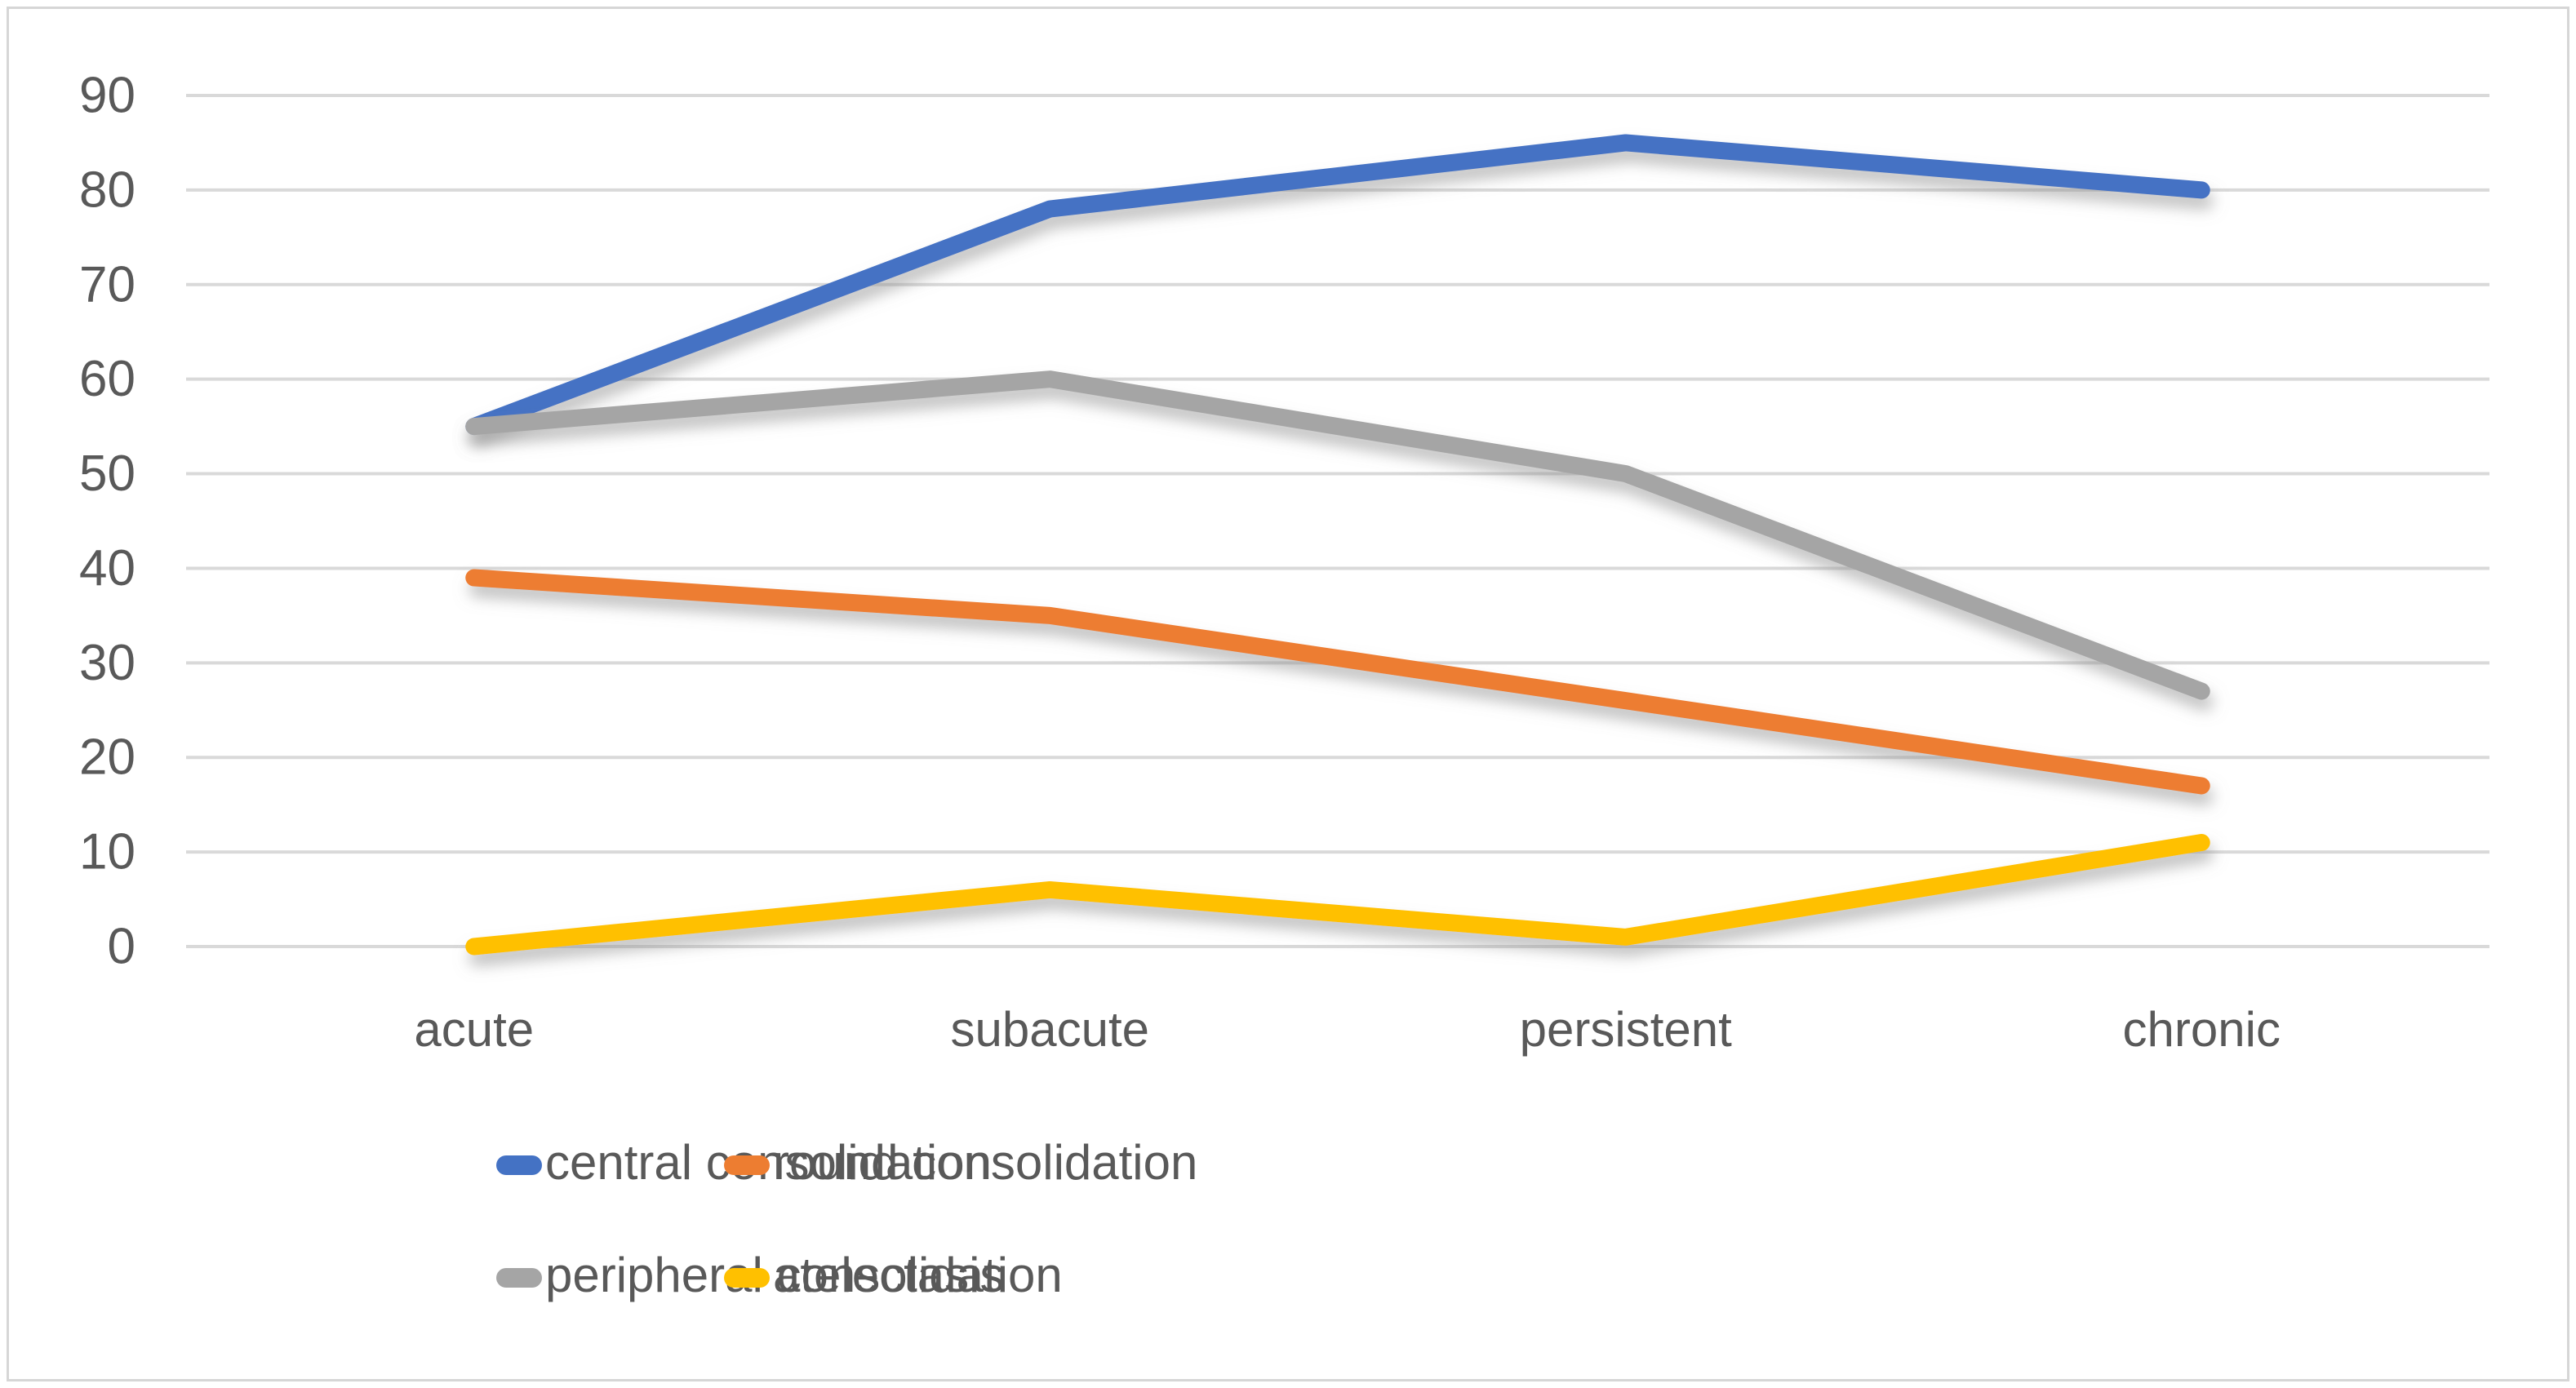 This screenshot has height=1388, width=2576. Describe the element at coordinates (107, 96) in the screenshot. I see `y-axis-label-90: 90` at that location.